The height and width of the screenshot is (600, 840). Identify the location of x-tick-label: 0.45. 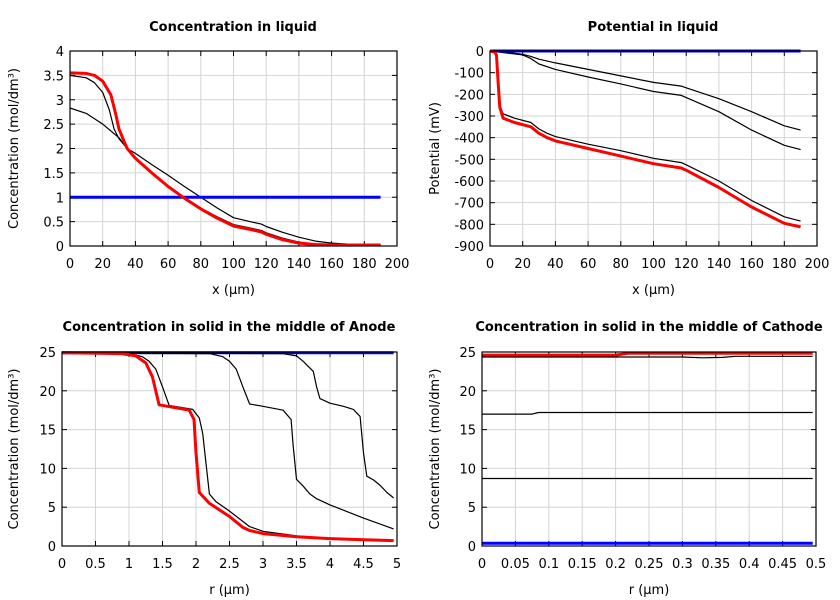
(782, 564).